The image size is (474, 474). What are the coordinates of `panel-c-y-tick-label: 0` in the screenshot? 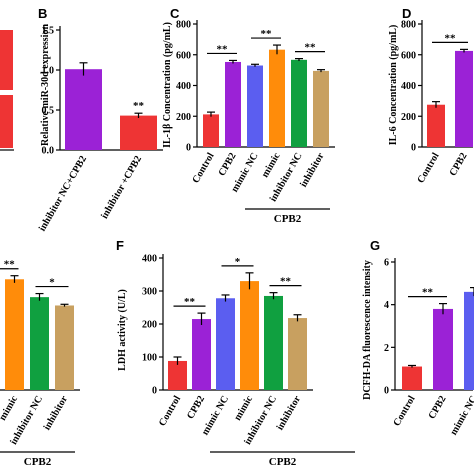 It's located at (188, 148).